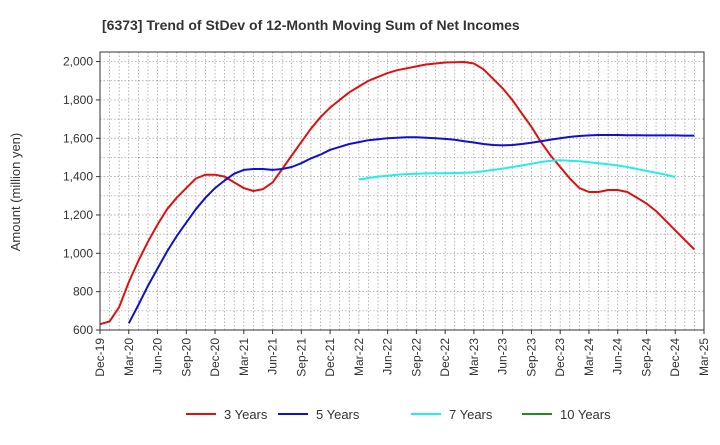  I want to click on x-tick-label: Dec-21, so click(330, 357).